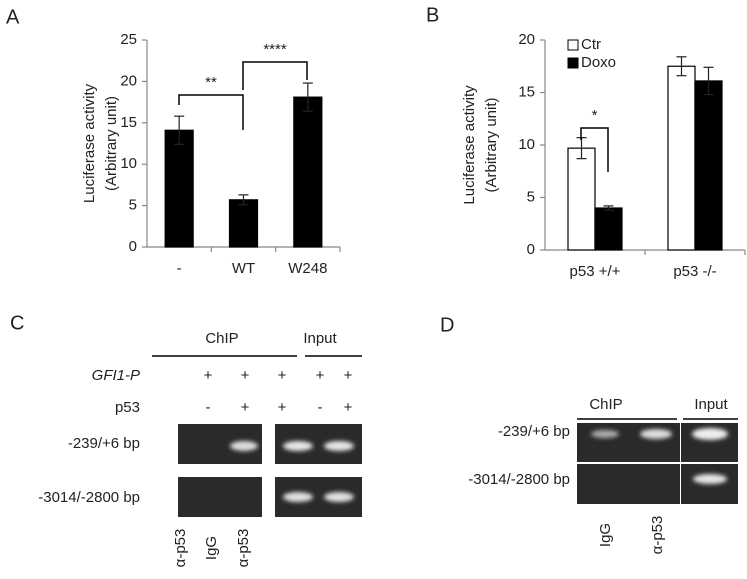 The width and height of the screenshot is (747, 579). What do you see at coordinates (127, 407) in the screenshot?
I see `row-label: p53` at bounding box center [127, 407].